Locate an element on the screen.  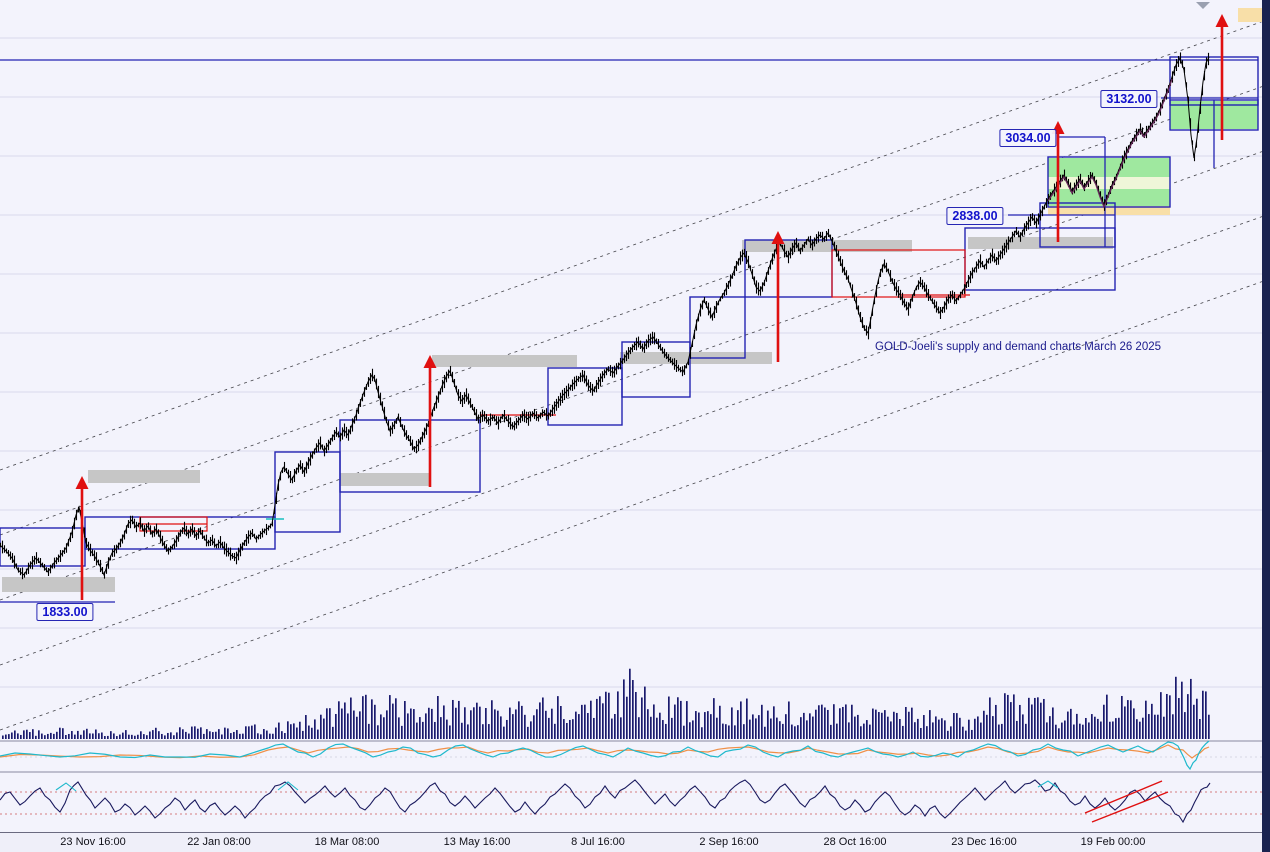
price-level-label-2838: 2838.00 is located at coordinates (975, 216).